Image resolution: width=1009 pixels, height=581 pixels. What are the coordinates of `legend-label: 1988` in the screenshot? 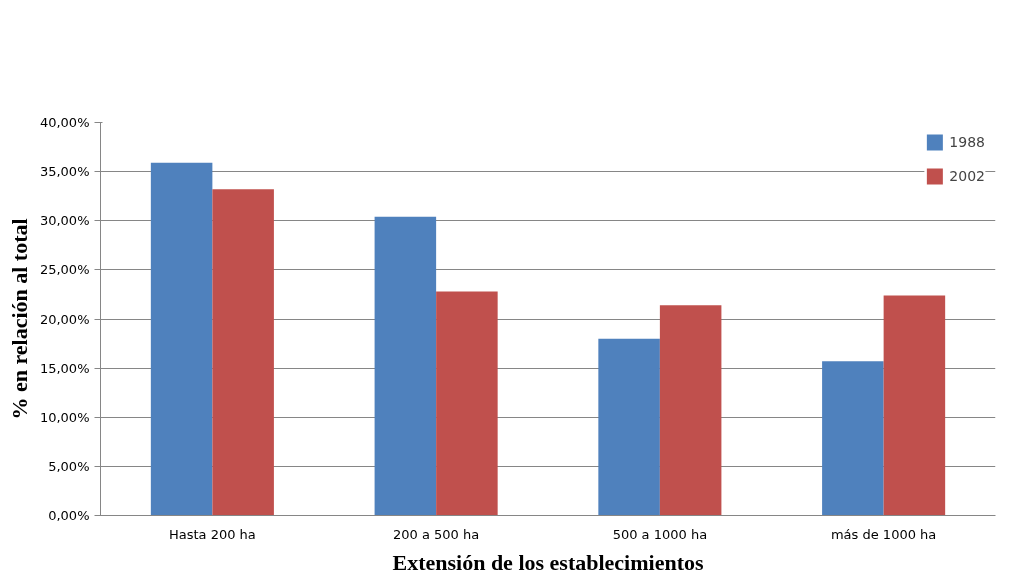 It's located at (967, 142).